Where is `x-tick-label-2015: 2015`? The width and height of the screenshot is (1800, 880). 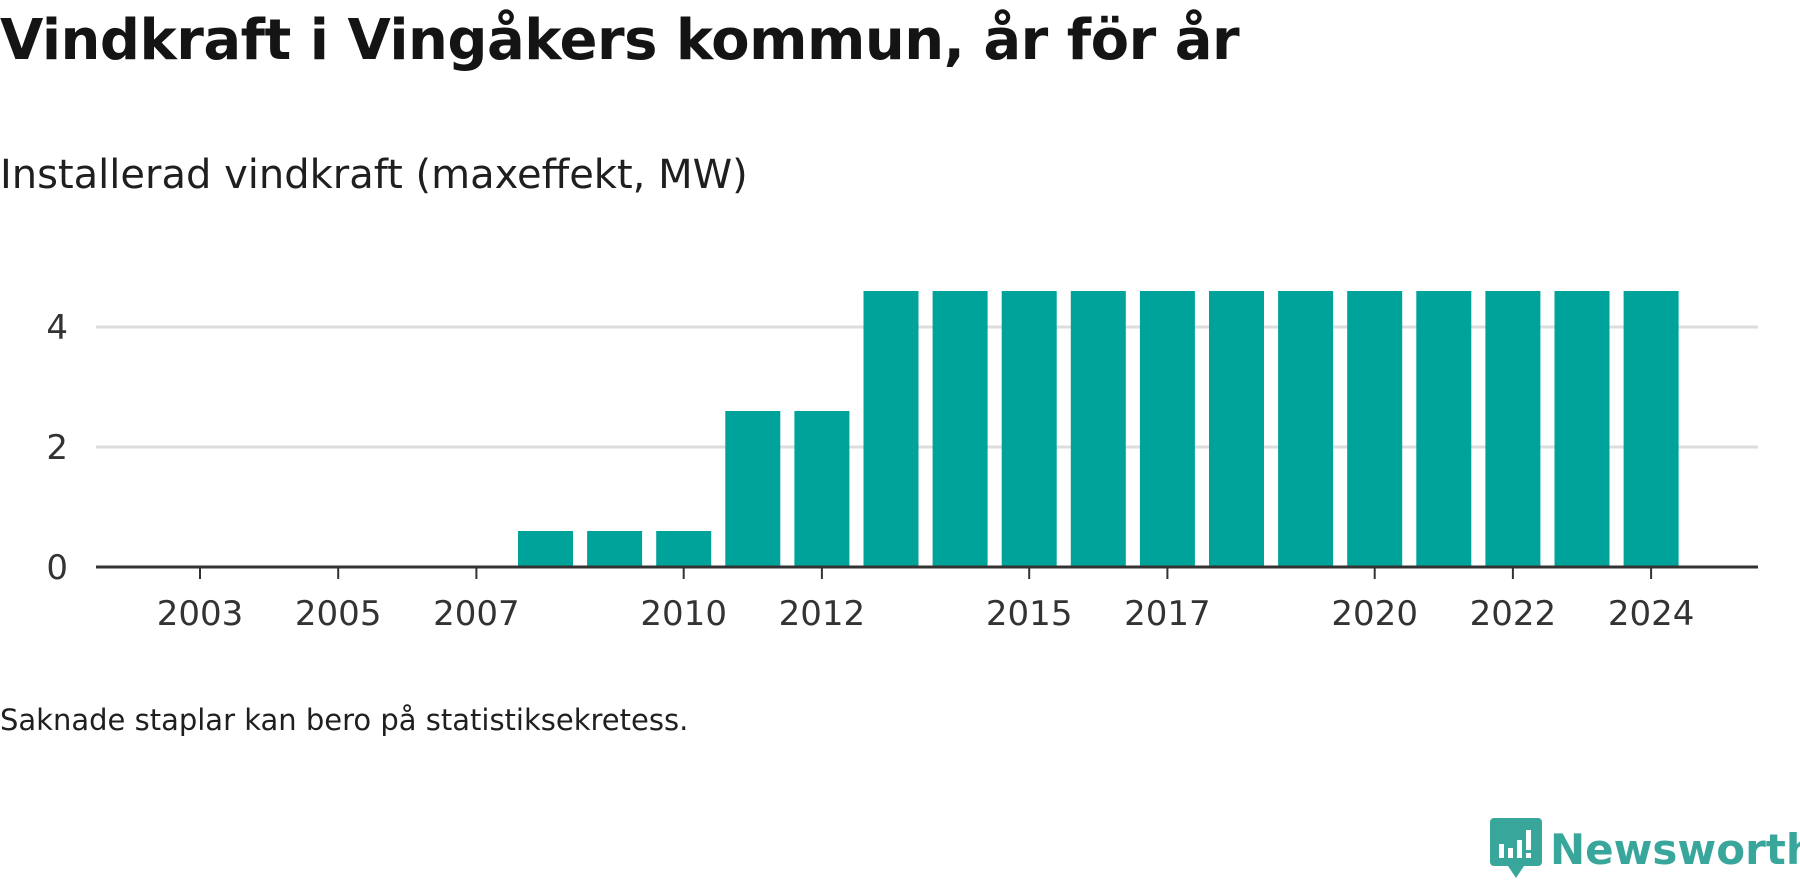
x-tick-label-2015: 2015 is located at coordinates (1029, 614).